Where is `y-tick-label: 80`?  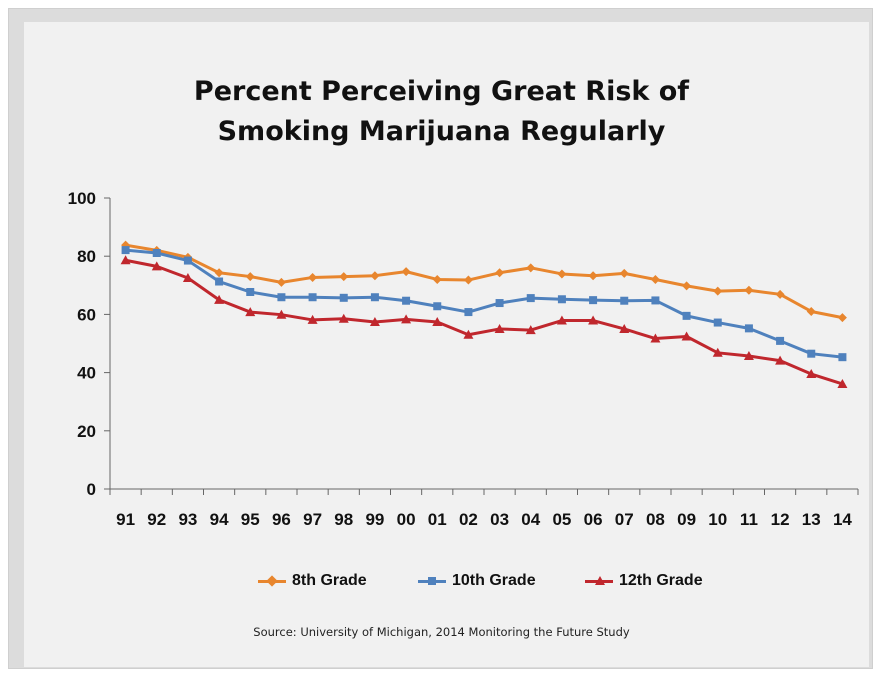 y-tick-label: 80 is located at coordinates (86, 256).